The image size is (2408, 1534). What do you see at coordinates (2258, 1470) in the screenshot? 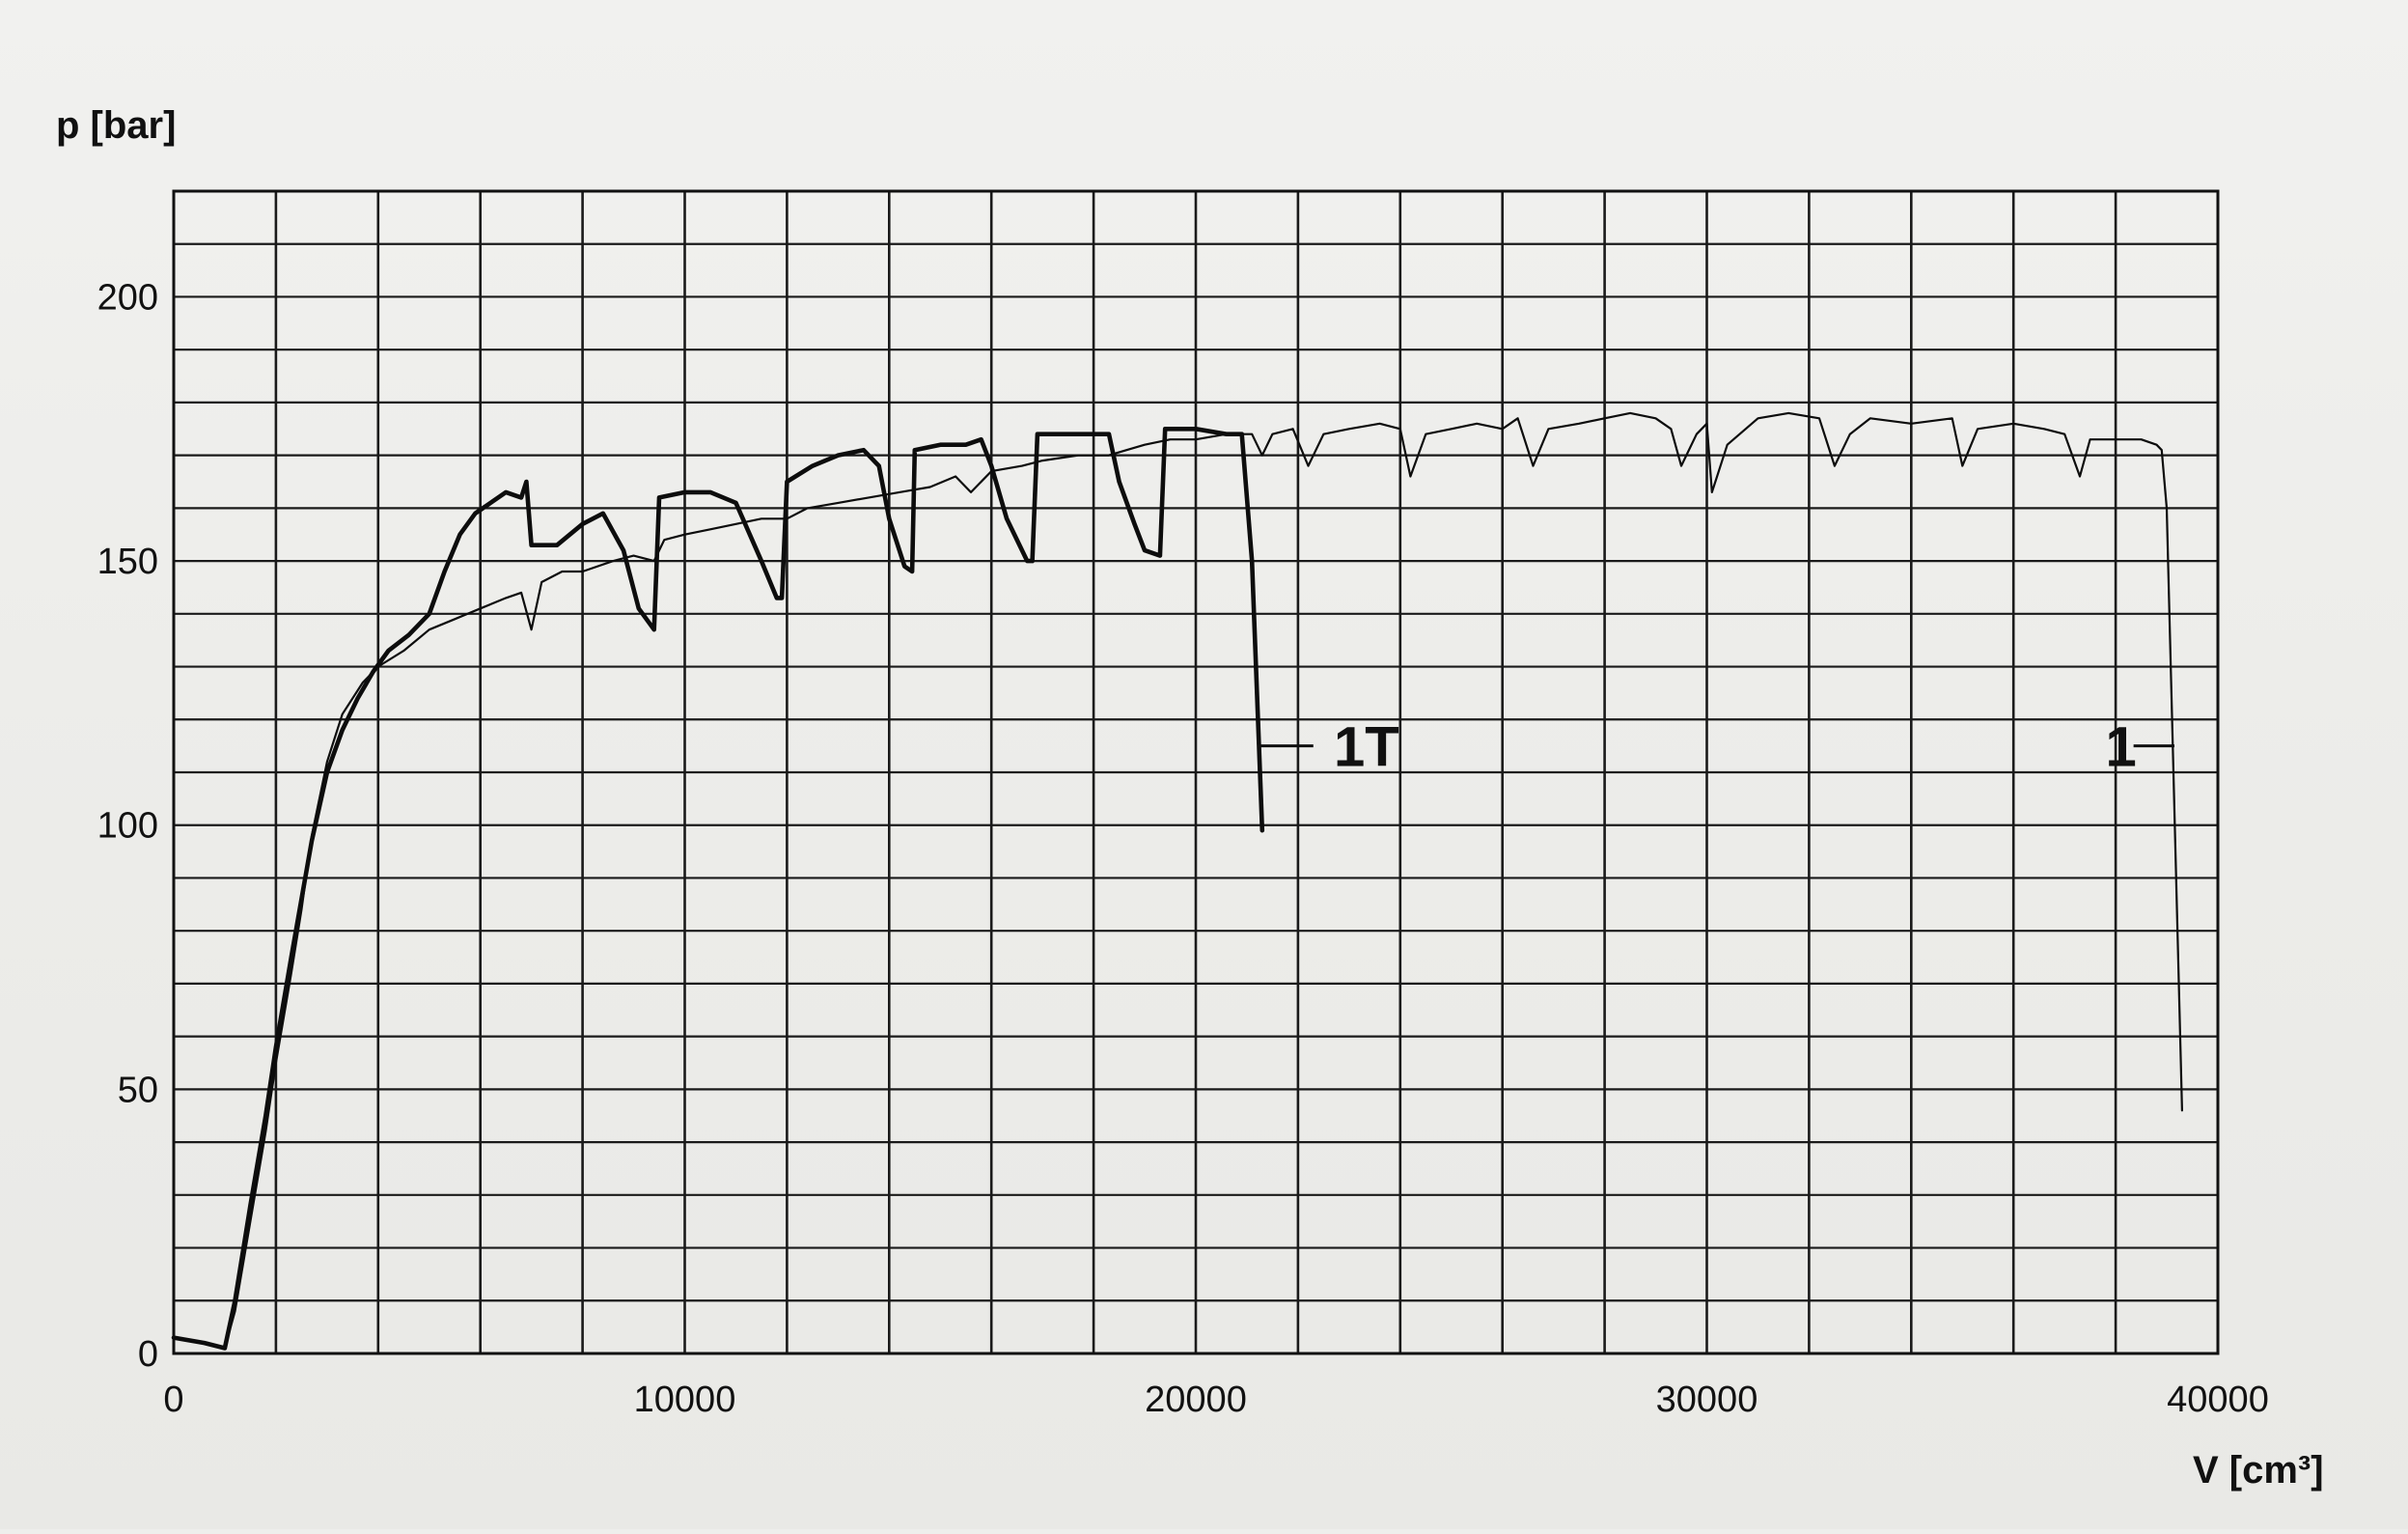
I see `x-axis-label: V [cm³]` at bounding box center [2258, 1470].